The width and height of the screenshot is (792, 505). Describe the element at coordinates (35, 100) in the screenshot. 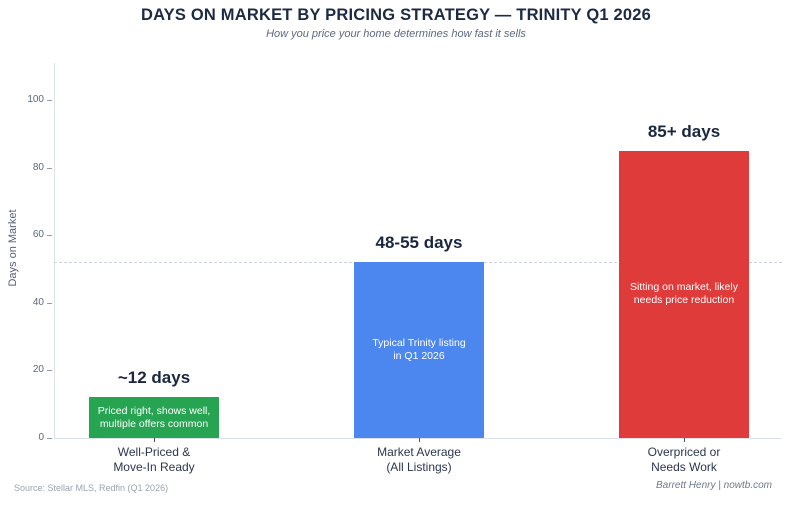

I see `y-tick-label: 100` at that location.